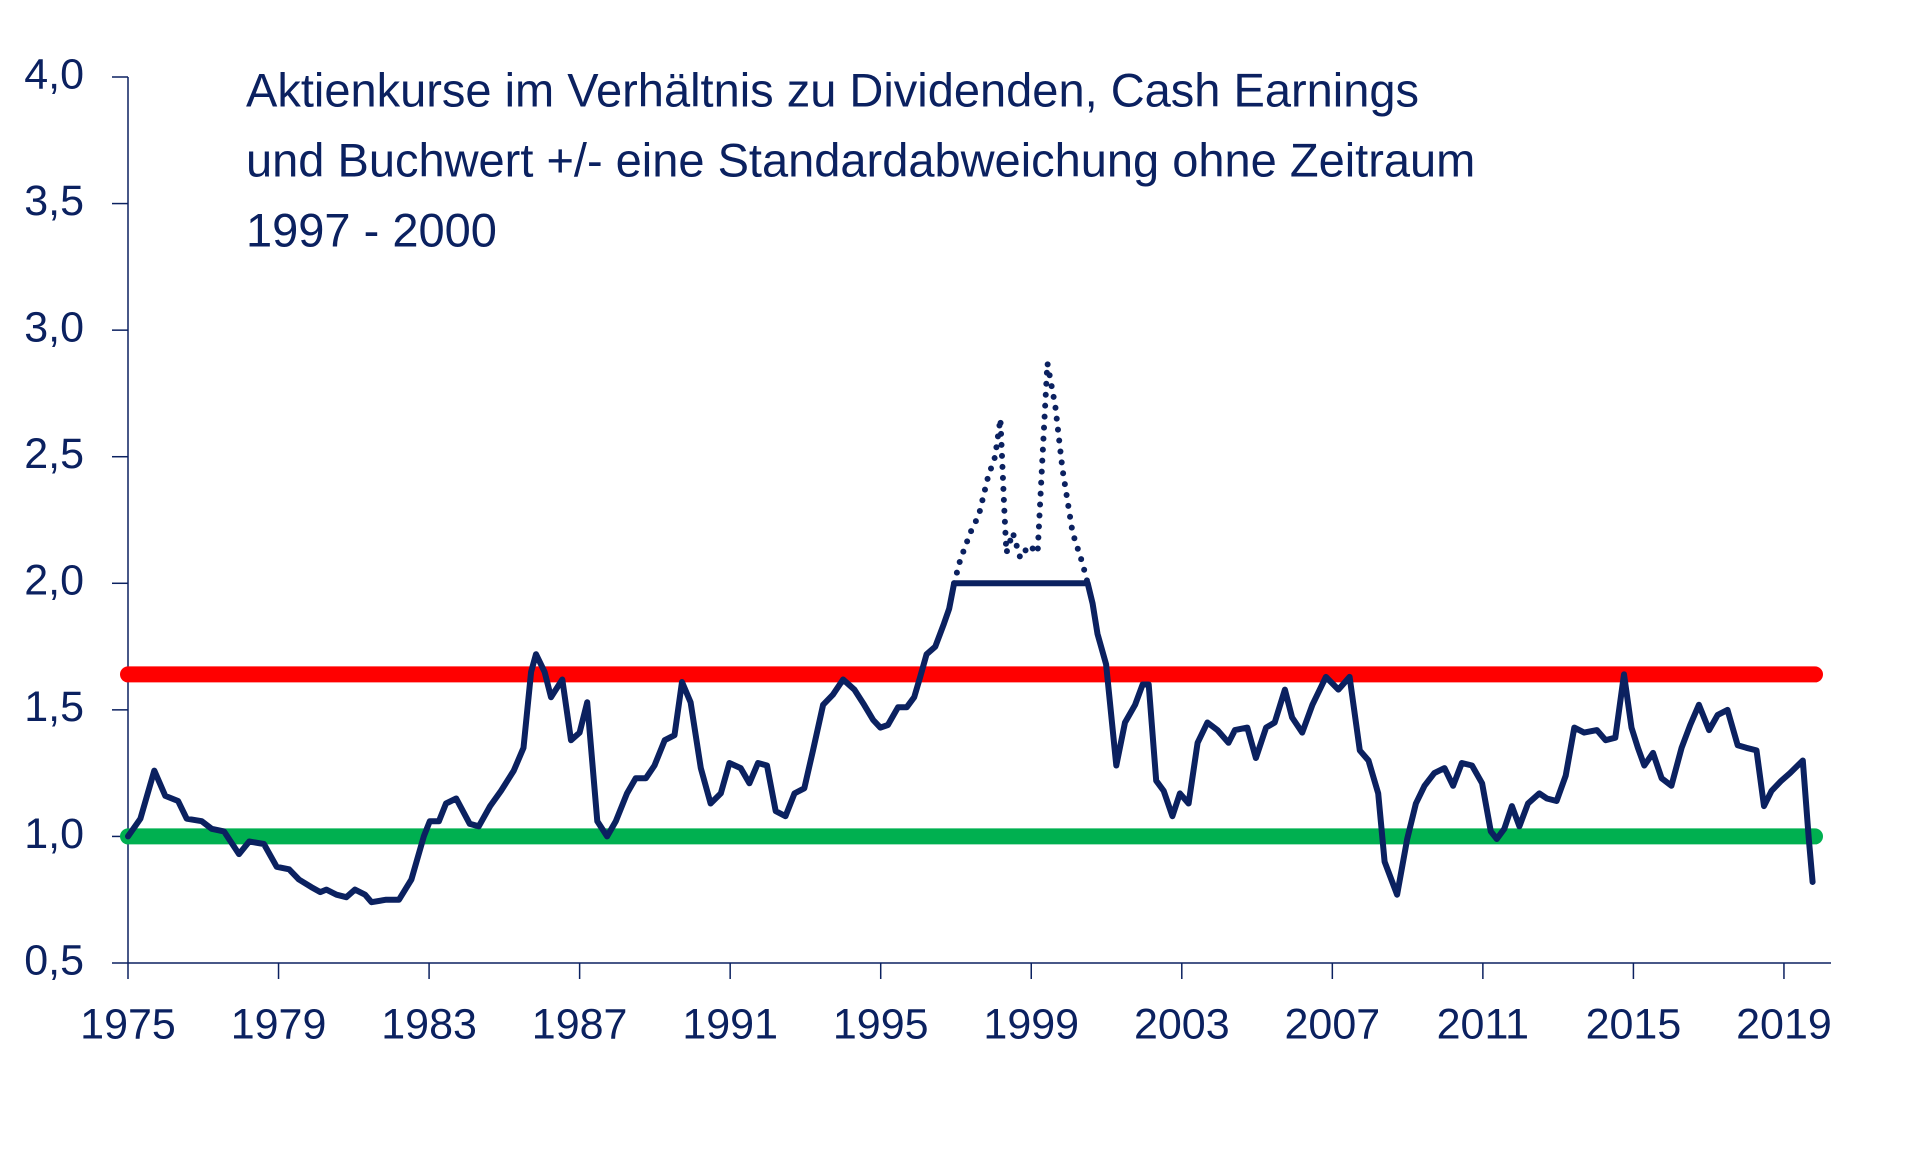 Image resolution: width=1929 pixels, height=1159 pixels. I want to click on x-tick-label: 2019, so click(1784, 1024).